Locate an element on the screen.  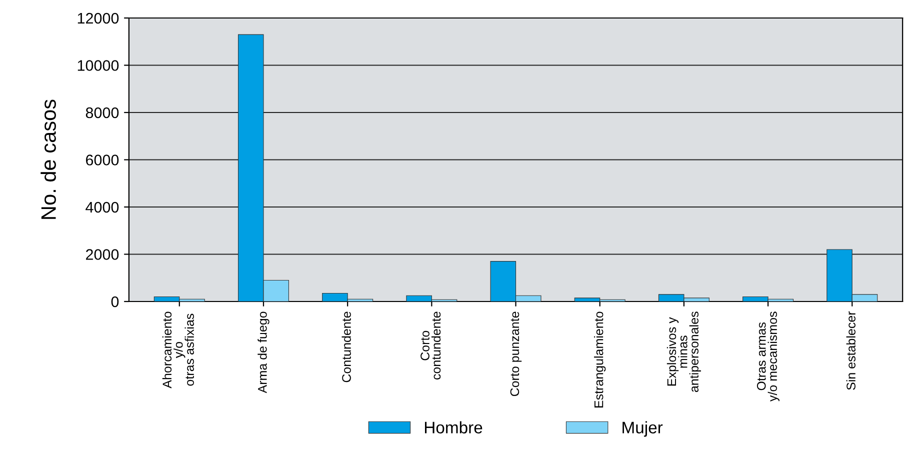
y-tick-label: 8000 is located at coordinates (102, 112).